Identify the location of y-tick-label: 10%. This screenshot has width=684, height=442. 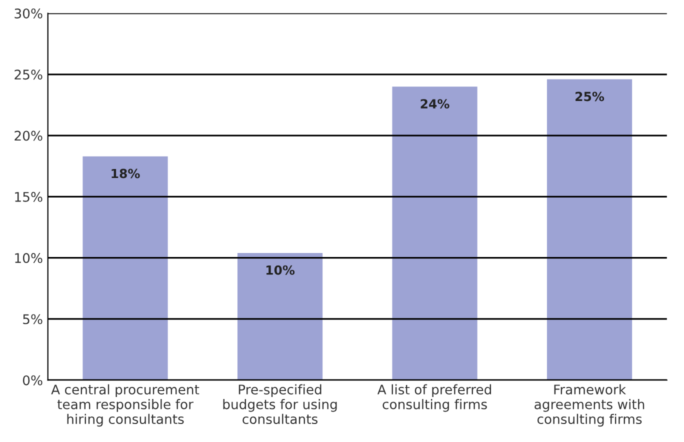
(28, 258).